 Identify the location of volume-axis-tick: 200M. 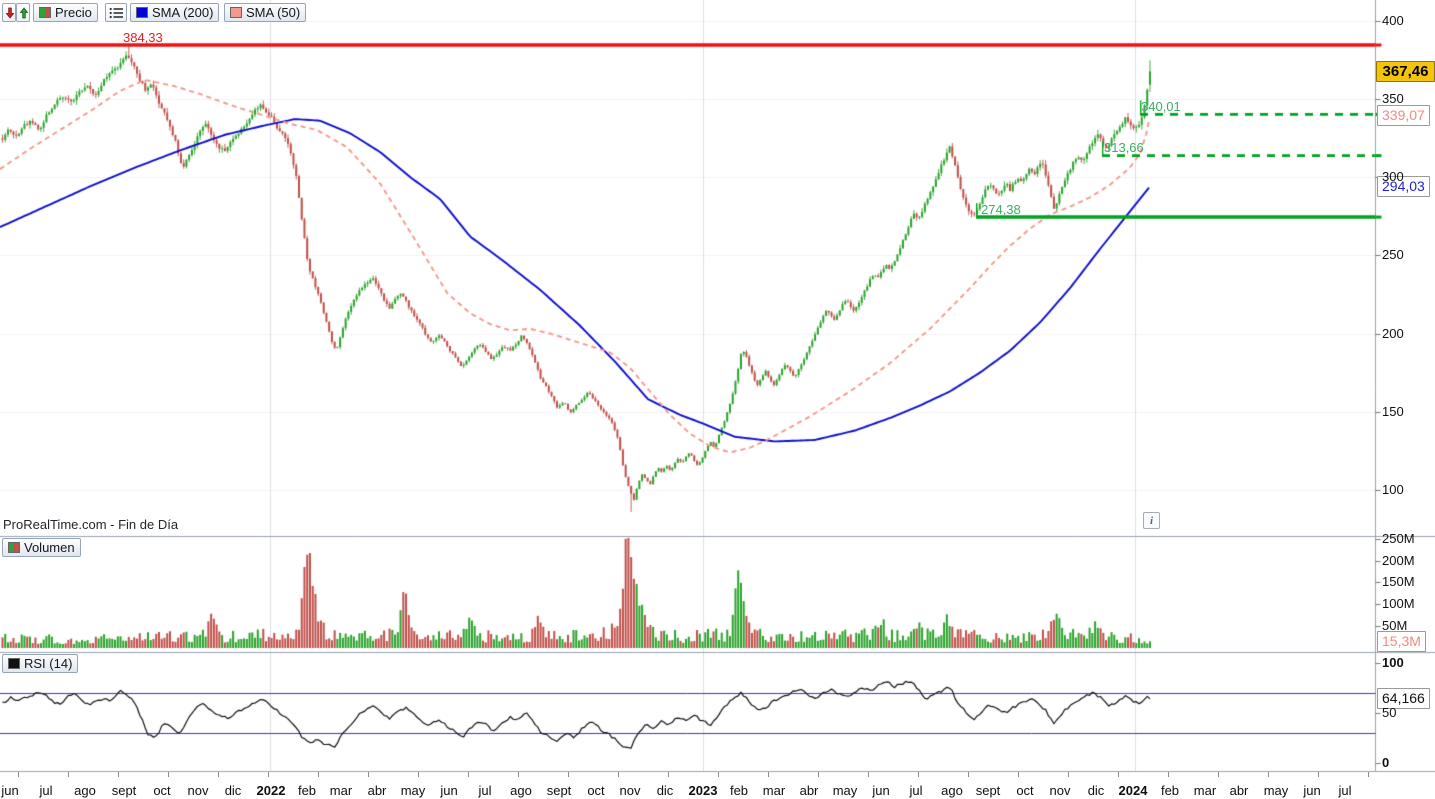
(1398, 560).